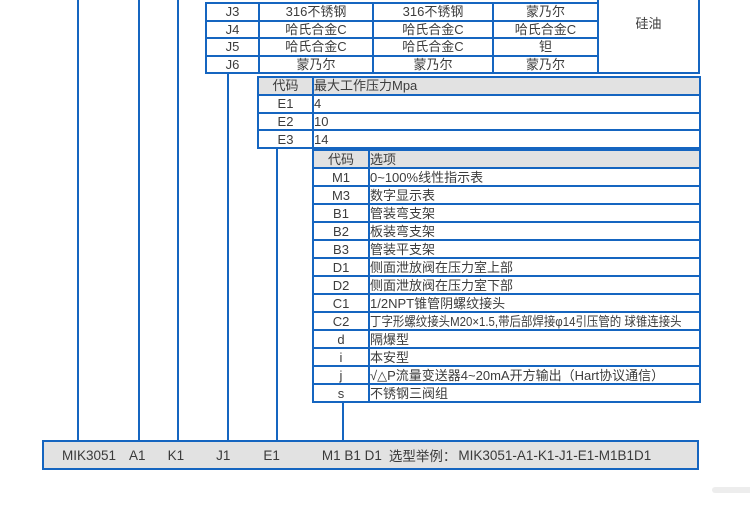  Describe the element at coordinates (351, 455) in the screenshot. I see `code-options: M1 B1 D1` at that location.